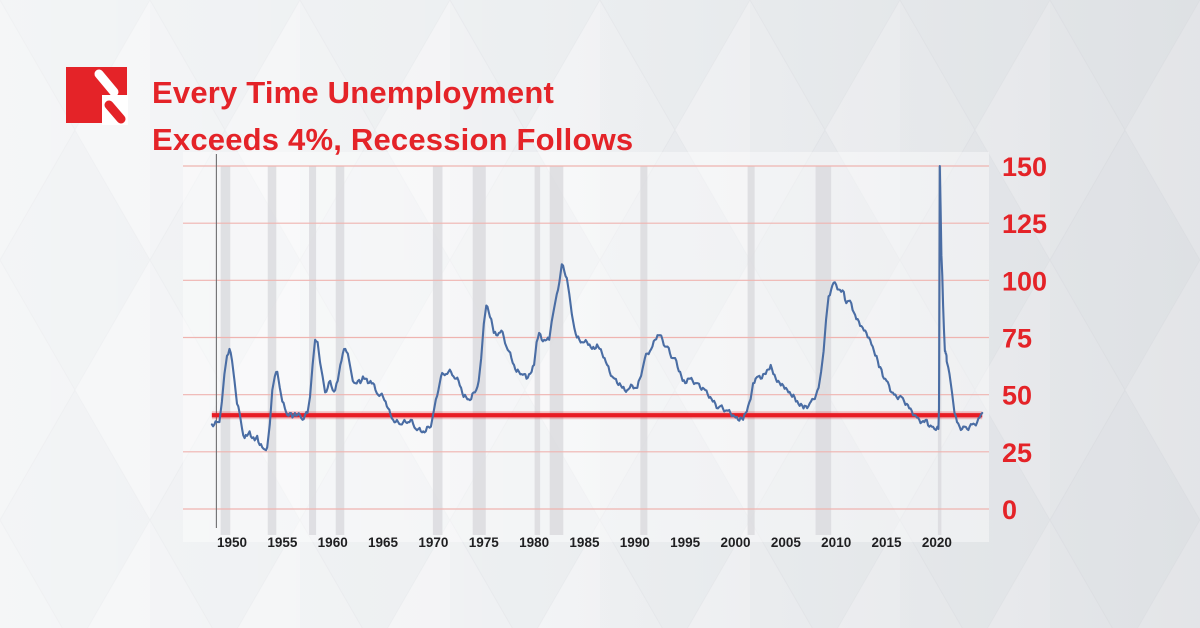 The height and width of the screenshot is (628, 1200). I want to click on y-tick-label: 75, so click(1017, 339).